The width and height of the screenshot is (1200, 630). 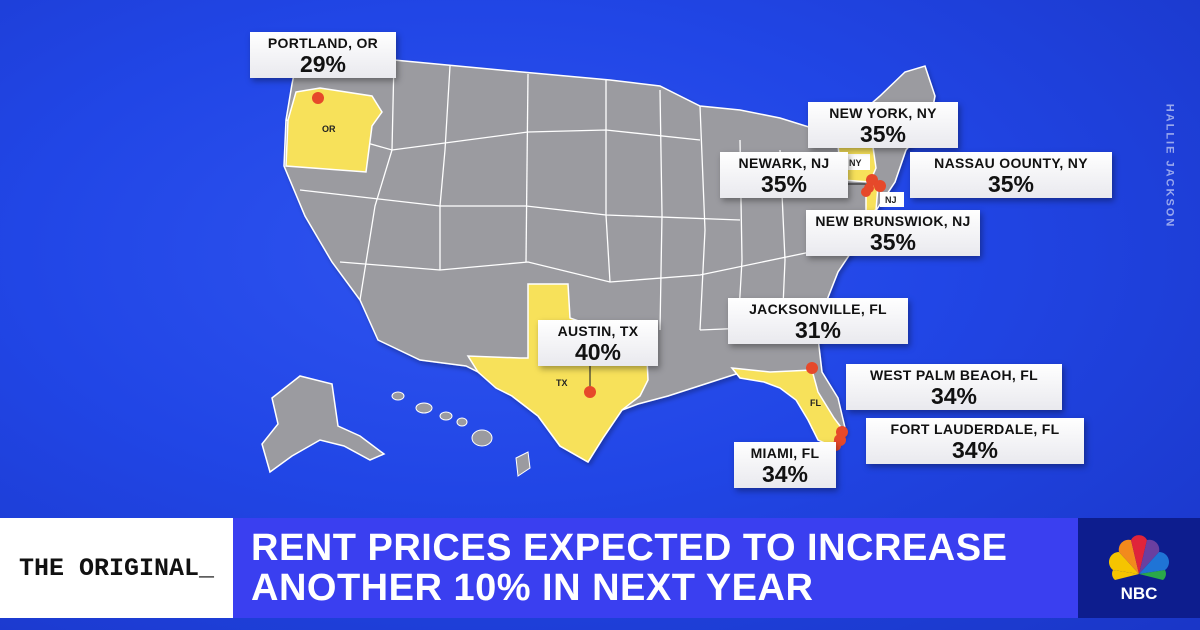 I want to click on callout-percent: 29%, so click(x=323, y=64).